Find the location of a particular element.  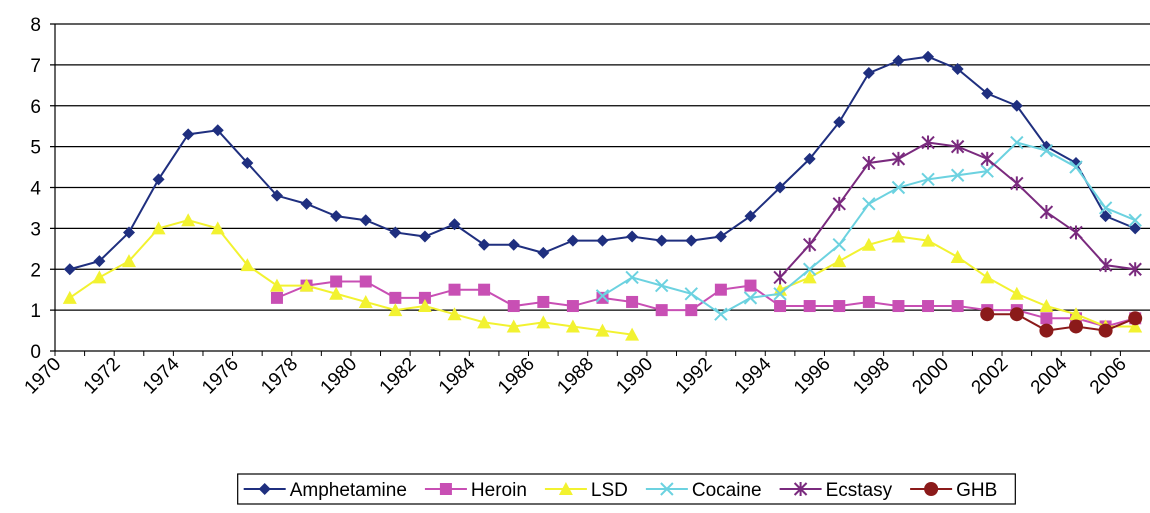

legend-label: Ecstasy is located at coordinates (859, 490).